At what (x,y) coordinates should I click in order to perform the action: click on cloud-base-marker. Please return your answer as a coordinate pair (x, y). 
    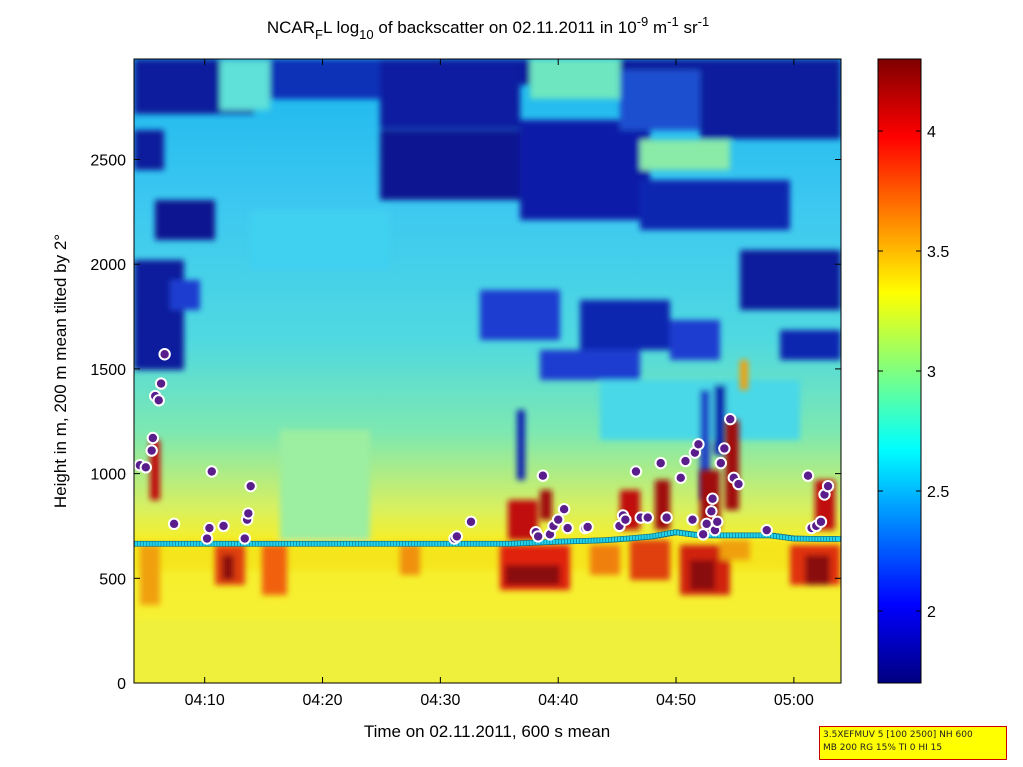
    Looking at the image, I should click on (838, 539).